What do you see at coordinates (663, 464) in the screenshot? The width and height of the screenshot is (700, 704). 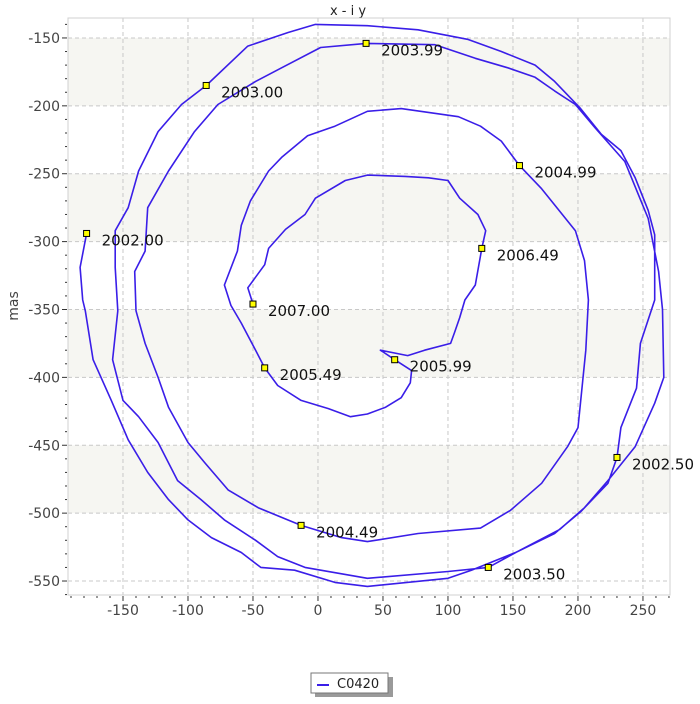 I see `date-label: 2002.50` at bounding box center [663, 464].